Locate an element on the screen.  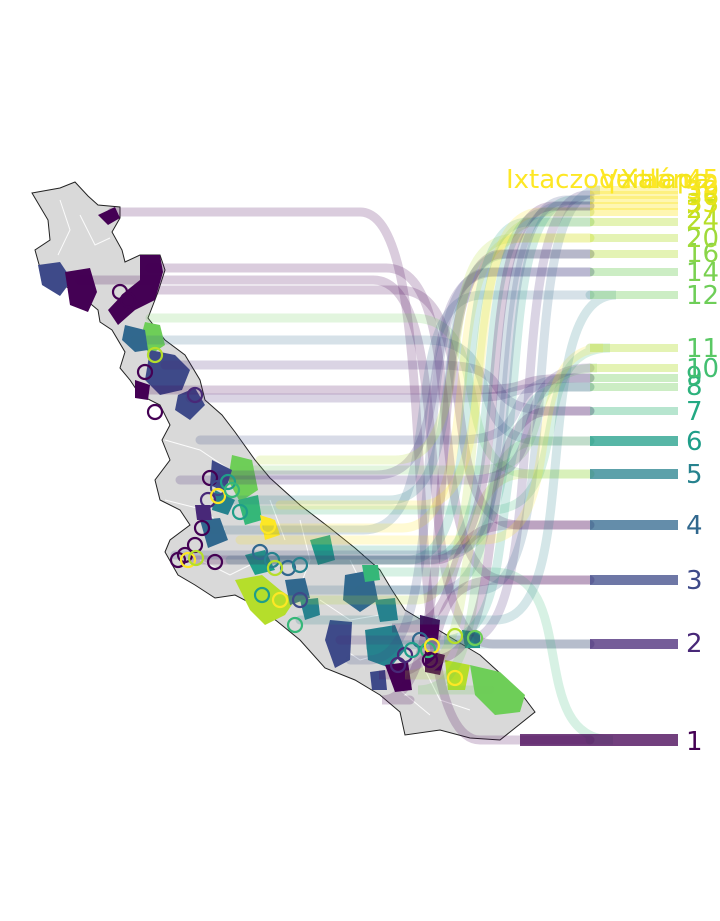
rank-label-24: 24 is located at coordinates (702, 221).